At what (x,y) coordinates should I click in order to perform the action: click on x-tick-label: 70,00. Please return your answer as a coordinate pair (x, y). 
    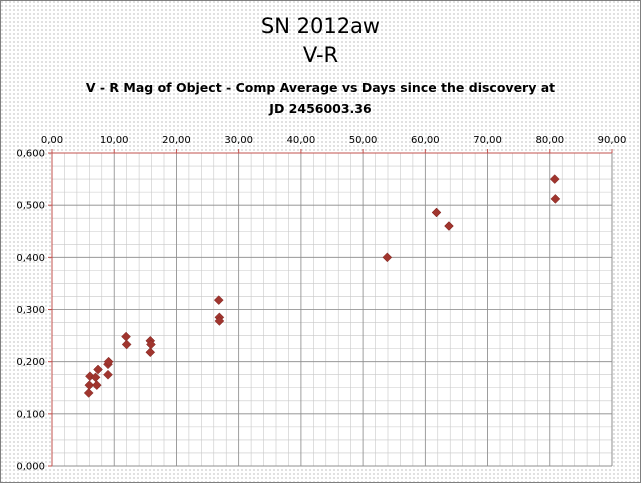
    Looking at the image, I should click on (487, 140).